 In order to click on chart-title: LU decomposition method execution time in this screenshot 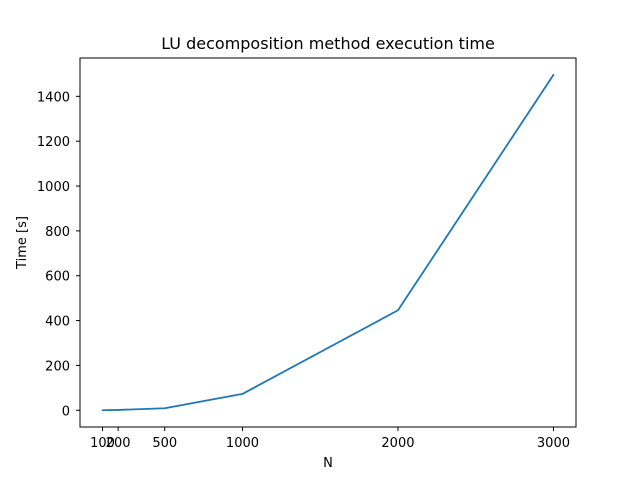, I will do `click(328, 43)`.